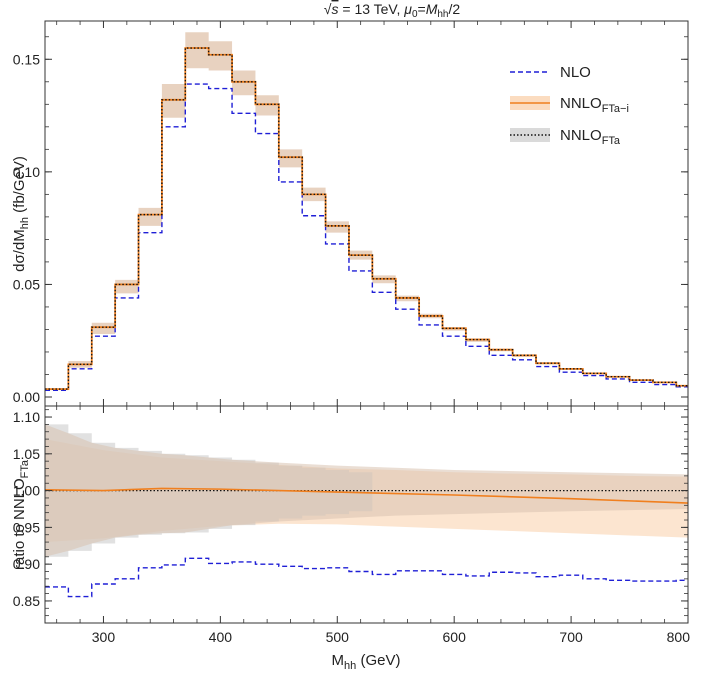 The image size is (703, 683). I want to click on x-axis-title: Mhh (GeV), so click(366, 662).